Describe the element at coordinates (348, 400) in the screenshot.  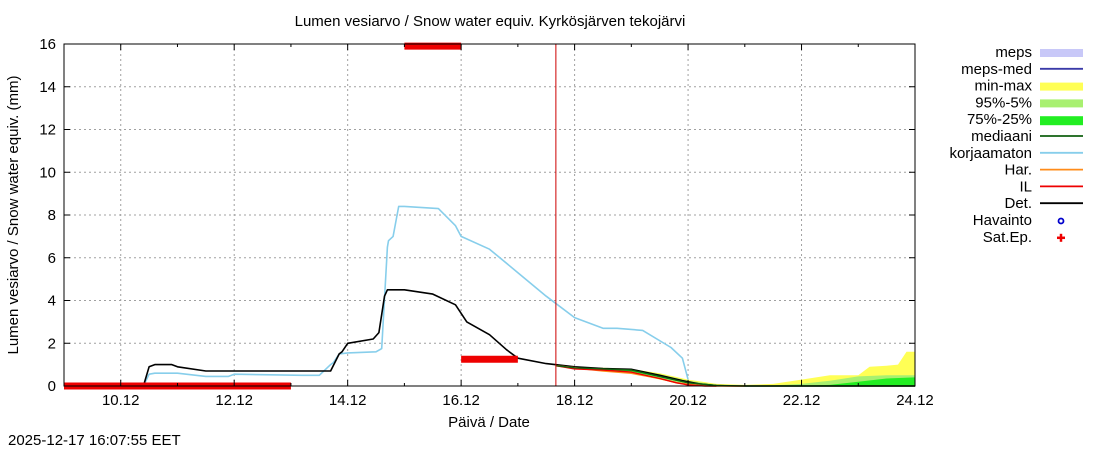
I see `x-tick-label: 14.12` at that location.